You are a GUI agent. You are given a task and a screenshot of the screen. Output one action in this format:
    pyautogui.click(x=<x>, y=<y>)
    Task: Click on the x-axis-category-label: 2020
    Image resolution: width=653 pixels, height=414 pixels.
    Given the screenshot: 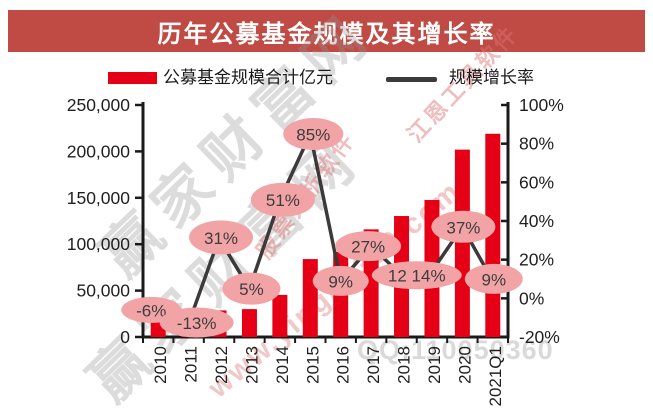 What is the action you would take?
    pyautogui.click(x=464, y=365)
    